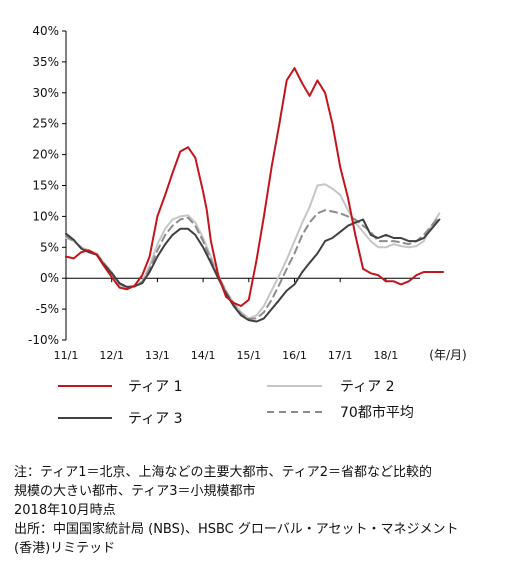  Describe the element at coordinates (377, 412) in the screenshot. I see `legend-label-4: 70都市平均` at that location.